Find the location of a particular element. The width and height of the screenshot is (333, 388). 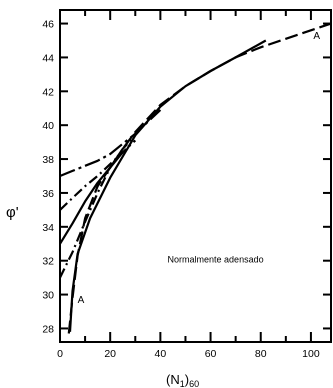

y-tick-label: 30 is located at coordinates (48, 296).